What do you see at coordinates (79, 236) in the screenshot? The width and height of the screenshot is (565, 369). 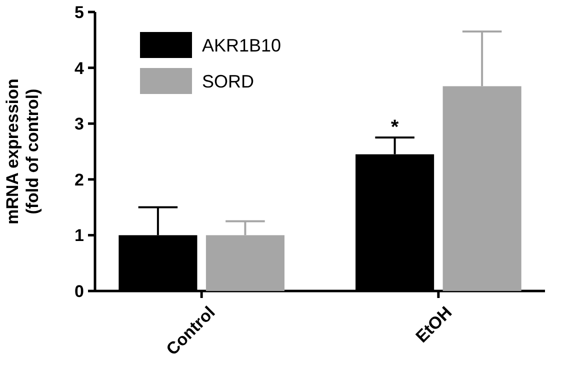 I see `y-tick-label: 1` at bounding box center [79, 236].